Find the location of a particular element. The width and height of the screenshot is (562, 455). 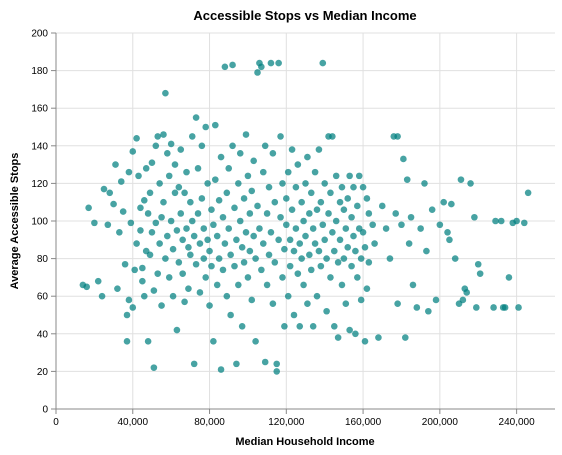

y-tick-label: 0 is located at coordinates (45, 410).